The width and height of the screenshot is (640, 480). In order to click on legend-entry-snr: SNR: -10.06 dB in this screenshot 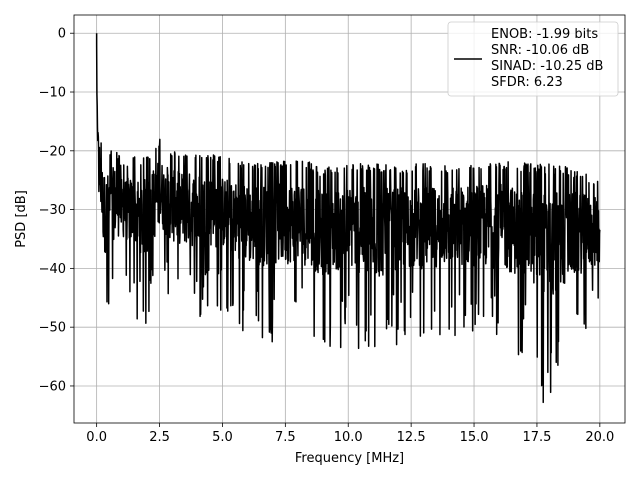, I will do `click(540, 50)`.